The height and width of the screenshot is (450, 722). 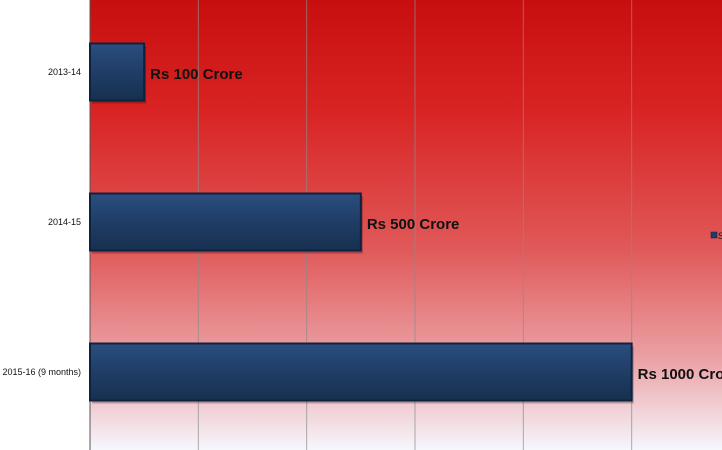 I want to click on category-label: 2015-16 (9 months), so click(x=41, y=372).